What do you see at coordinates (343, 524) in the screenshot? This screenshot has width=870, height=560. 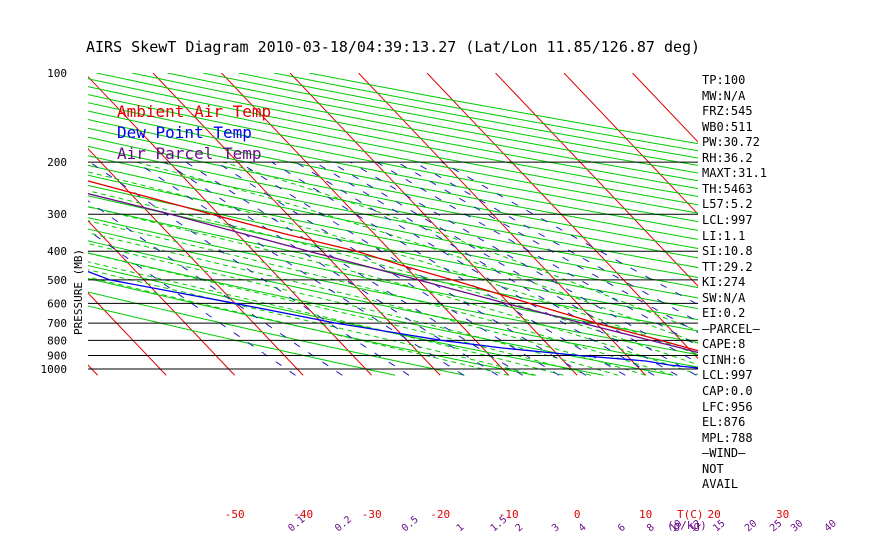 I see `mixing-ratio-label: 0.2` at bounding box center [343, 524].